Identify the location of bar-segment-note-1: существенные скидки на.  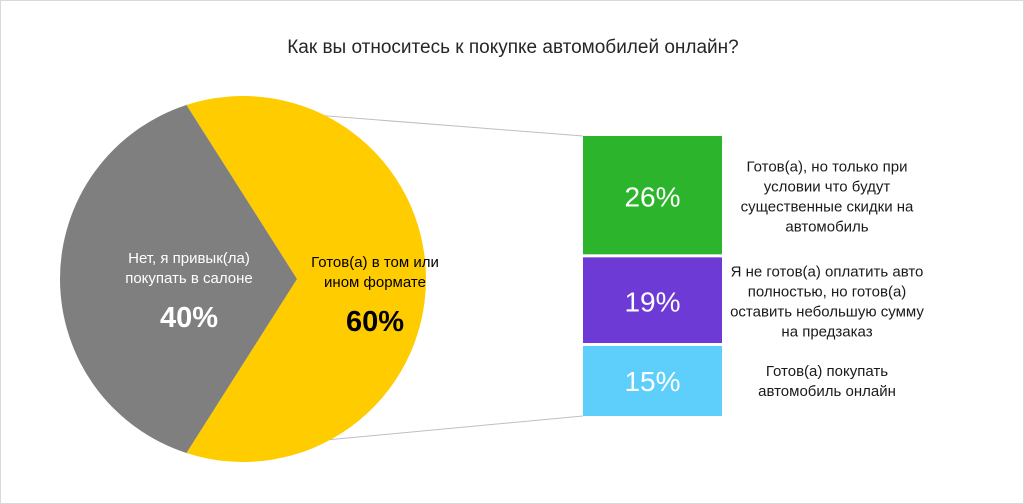
(827, 207).